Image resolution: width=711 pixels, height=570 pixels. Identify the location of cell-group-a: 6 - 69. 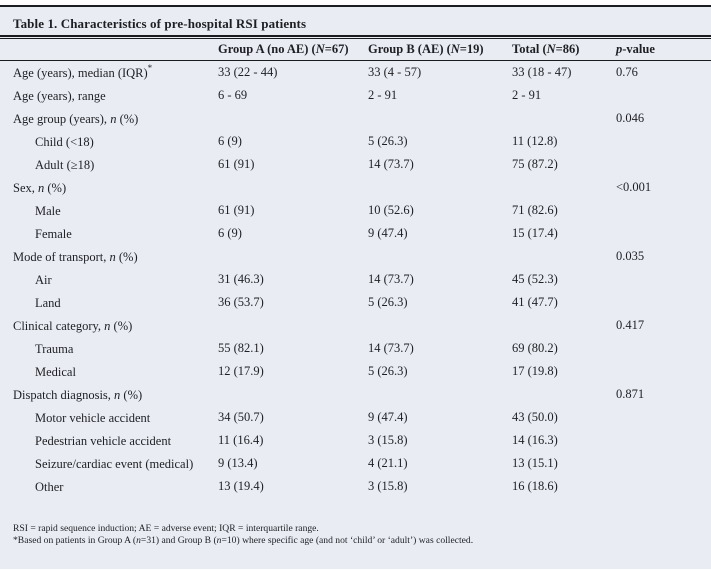
(233, 95).